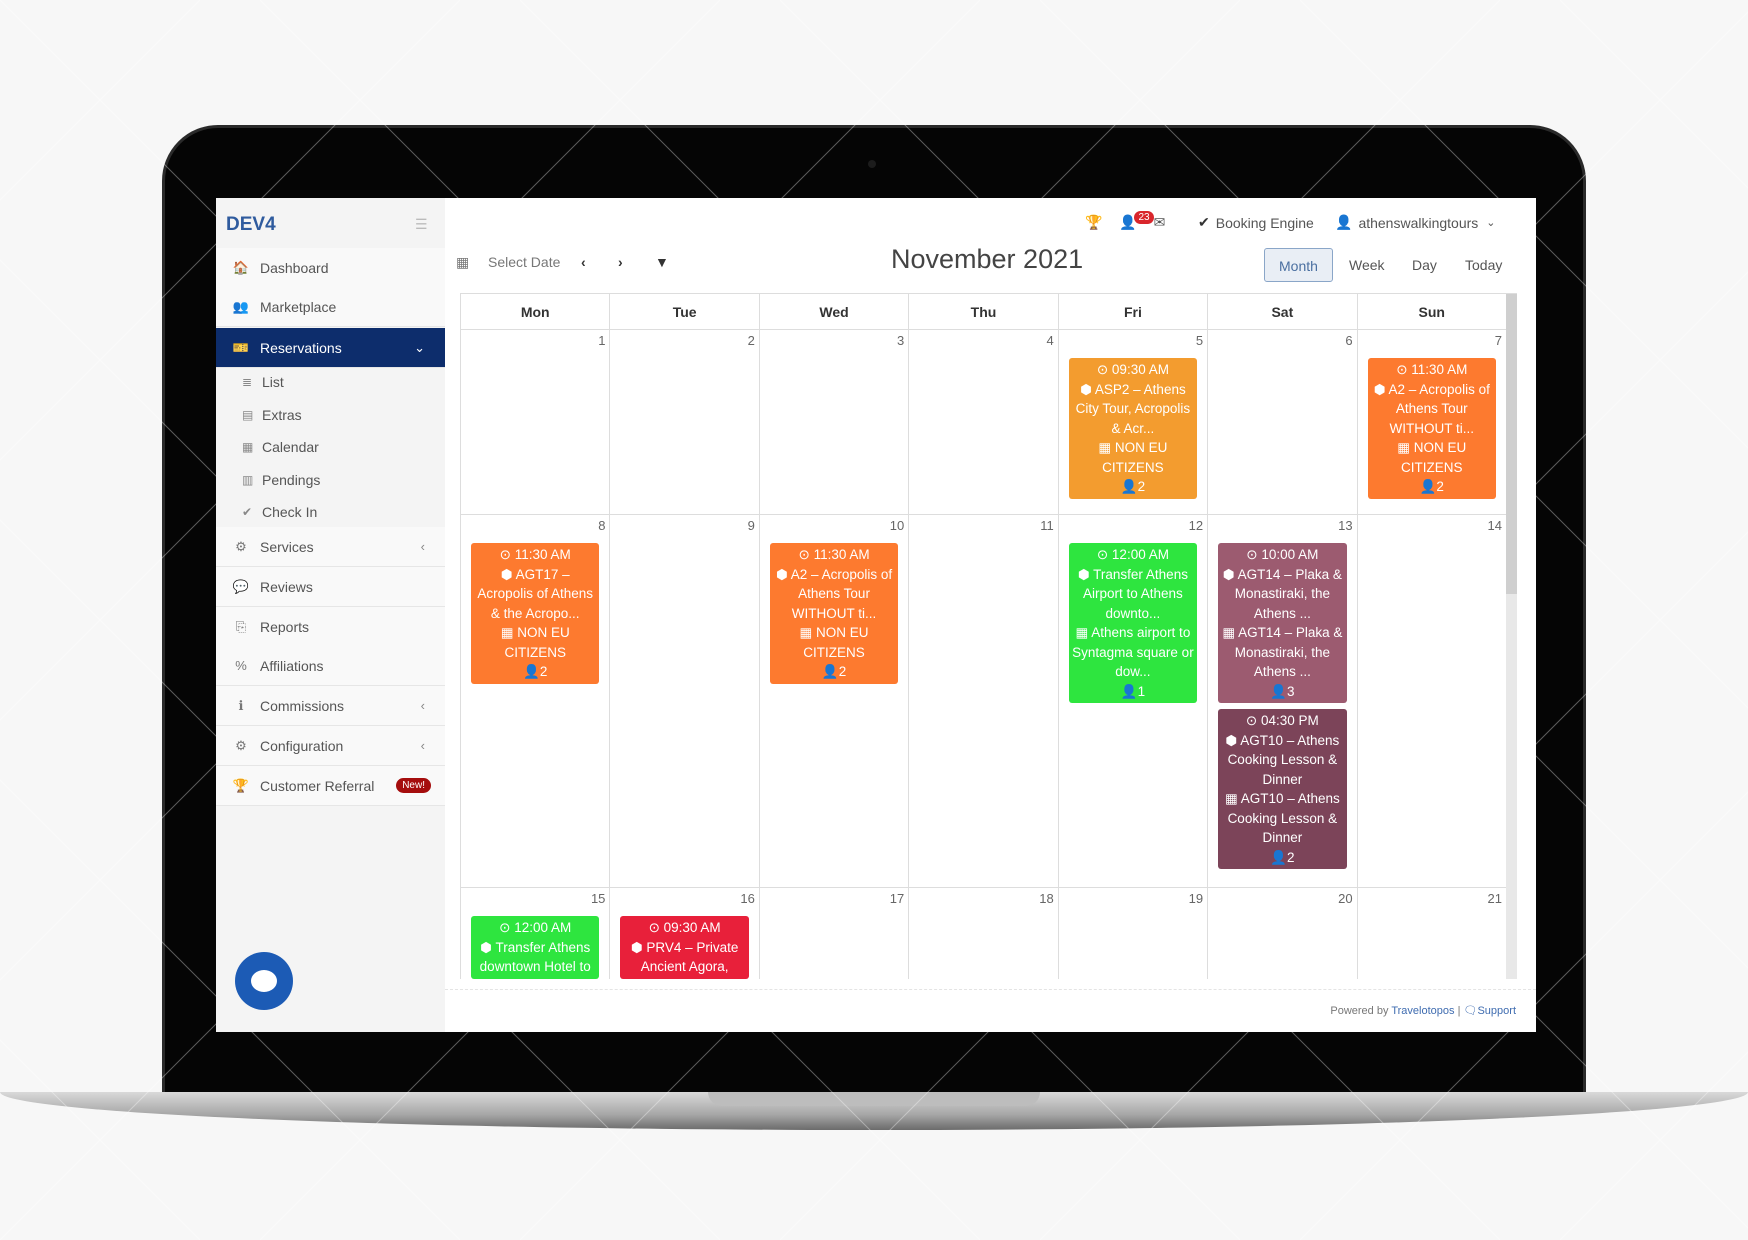 Image resolution: width=1748 pixels, height=1240 pixels. I want to click on sidebar-item-affiliations: % Affiliations, so click(330, 666).